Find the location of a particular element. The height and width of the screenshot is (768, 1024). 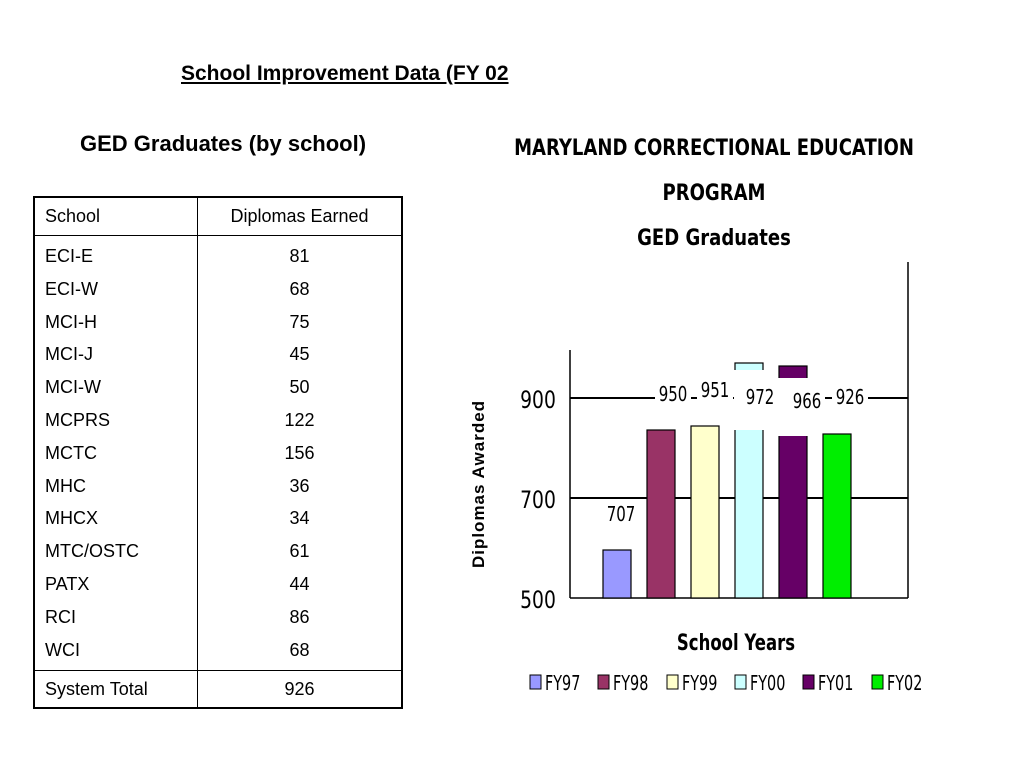

chart-title-line: PROGRAM is located at coordinates (713, 192).